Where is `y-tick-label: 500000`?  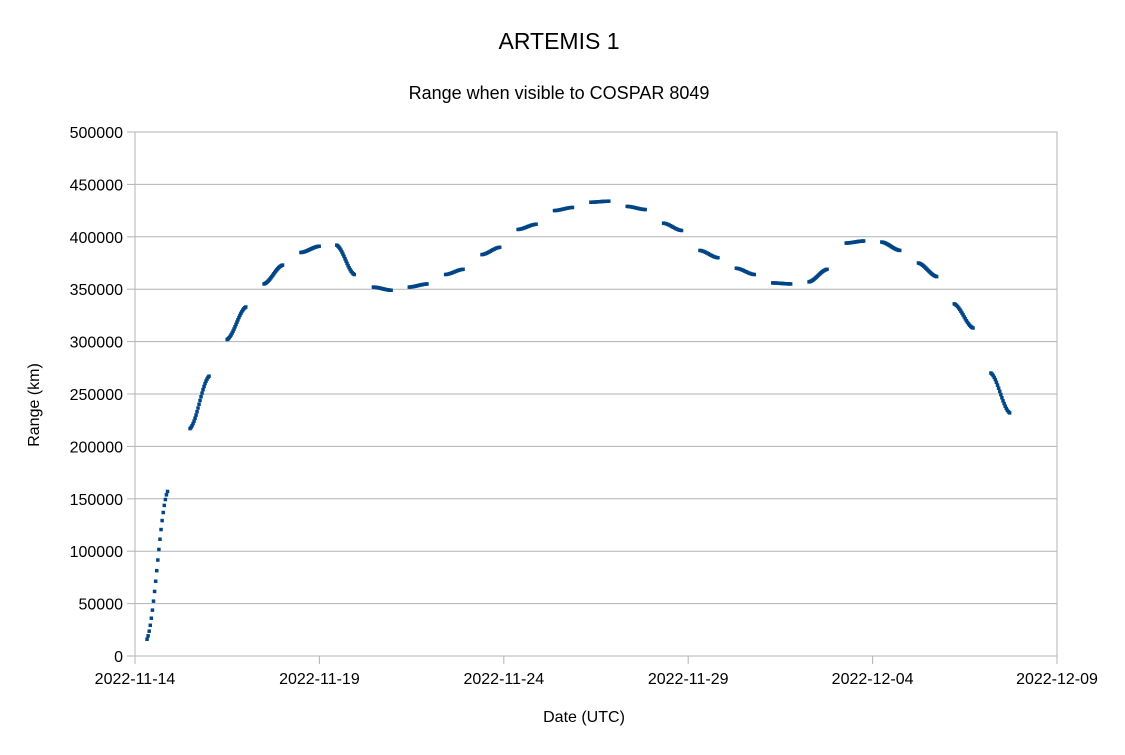
y-tick-label: 500000 is located at coordinates (96, 133).